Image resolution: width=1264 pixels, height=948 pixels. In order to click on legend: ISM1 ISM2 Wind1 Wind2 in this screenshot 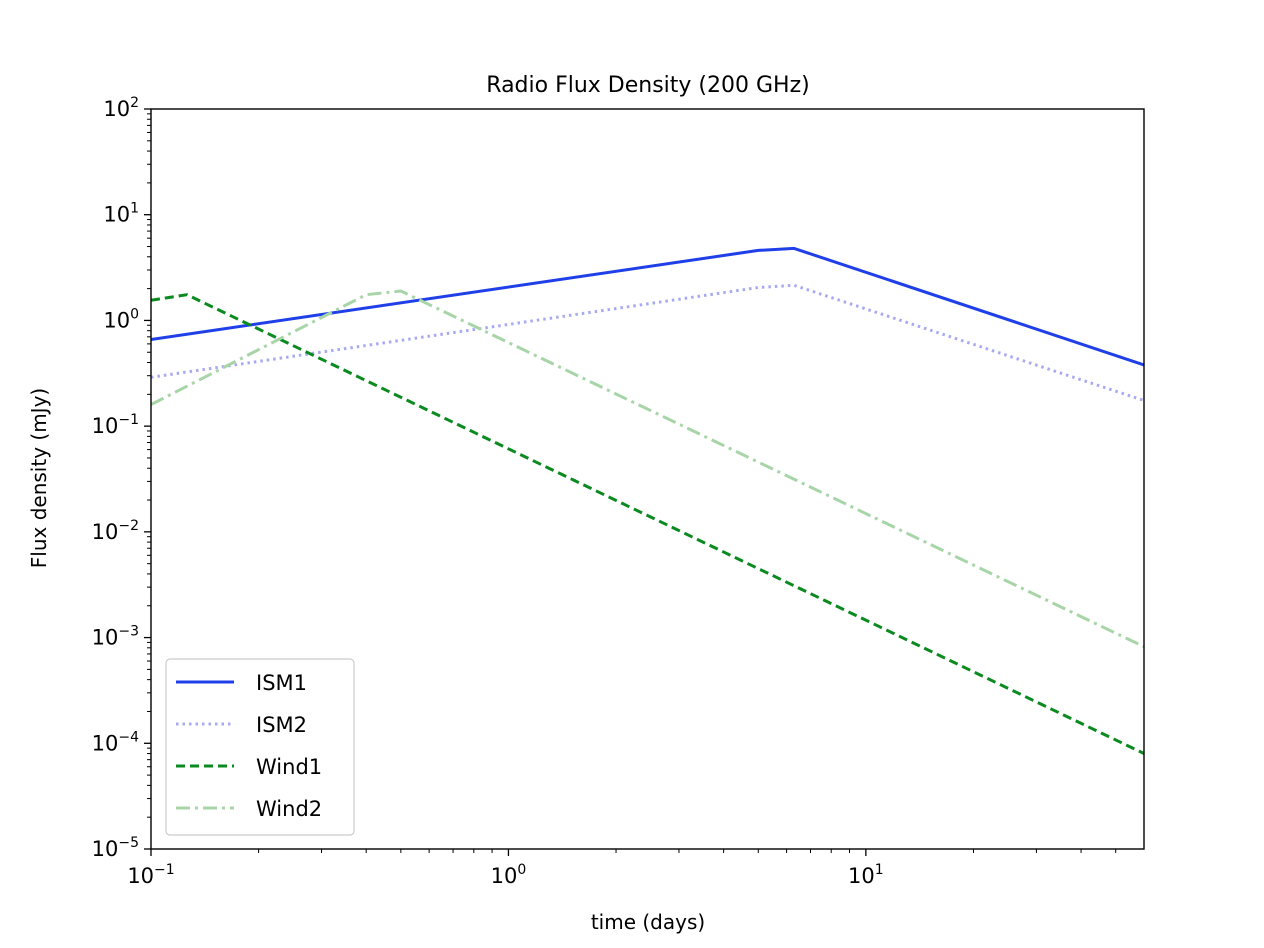, I will do `click(260, 747)`.